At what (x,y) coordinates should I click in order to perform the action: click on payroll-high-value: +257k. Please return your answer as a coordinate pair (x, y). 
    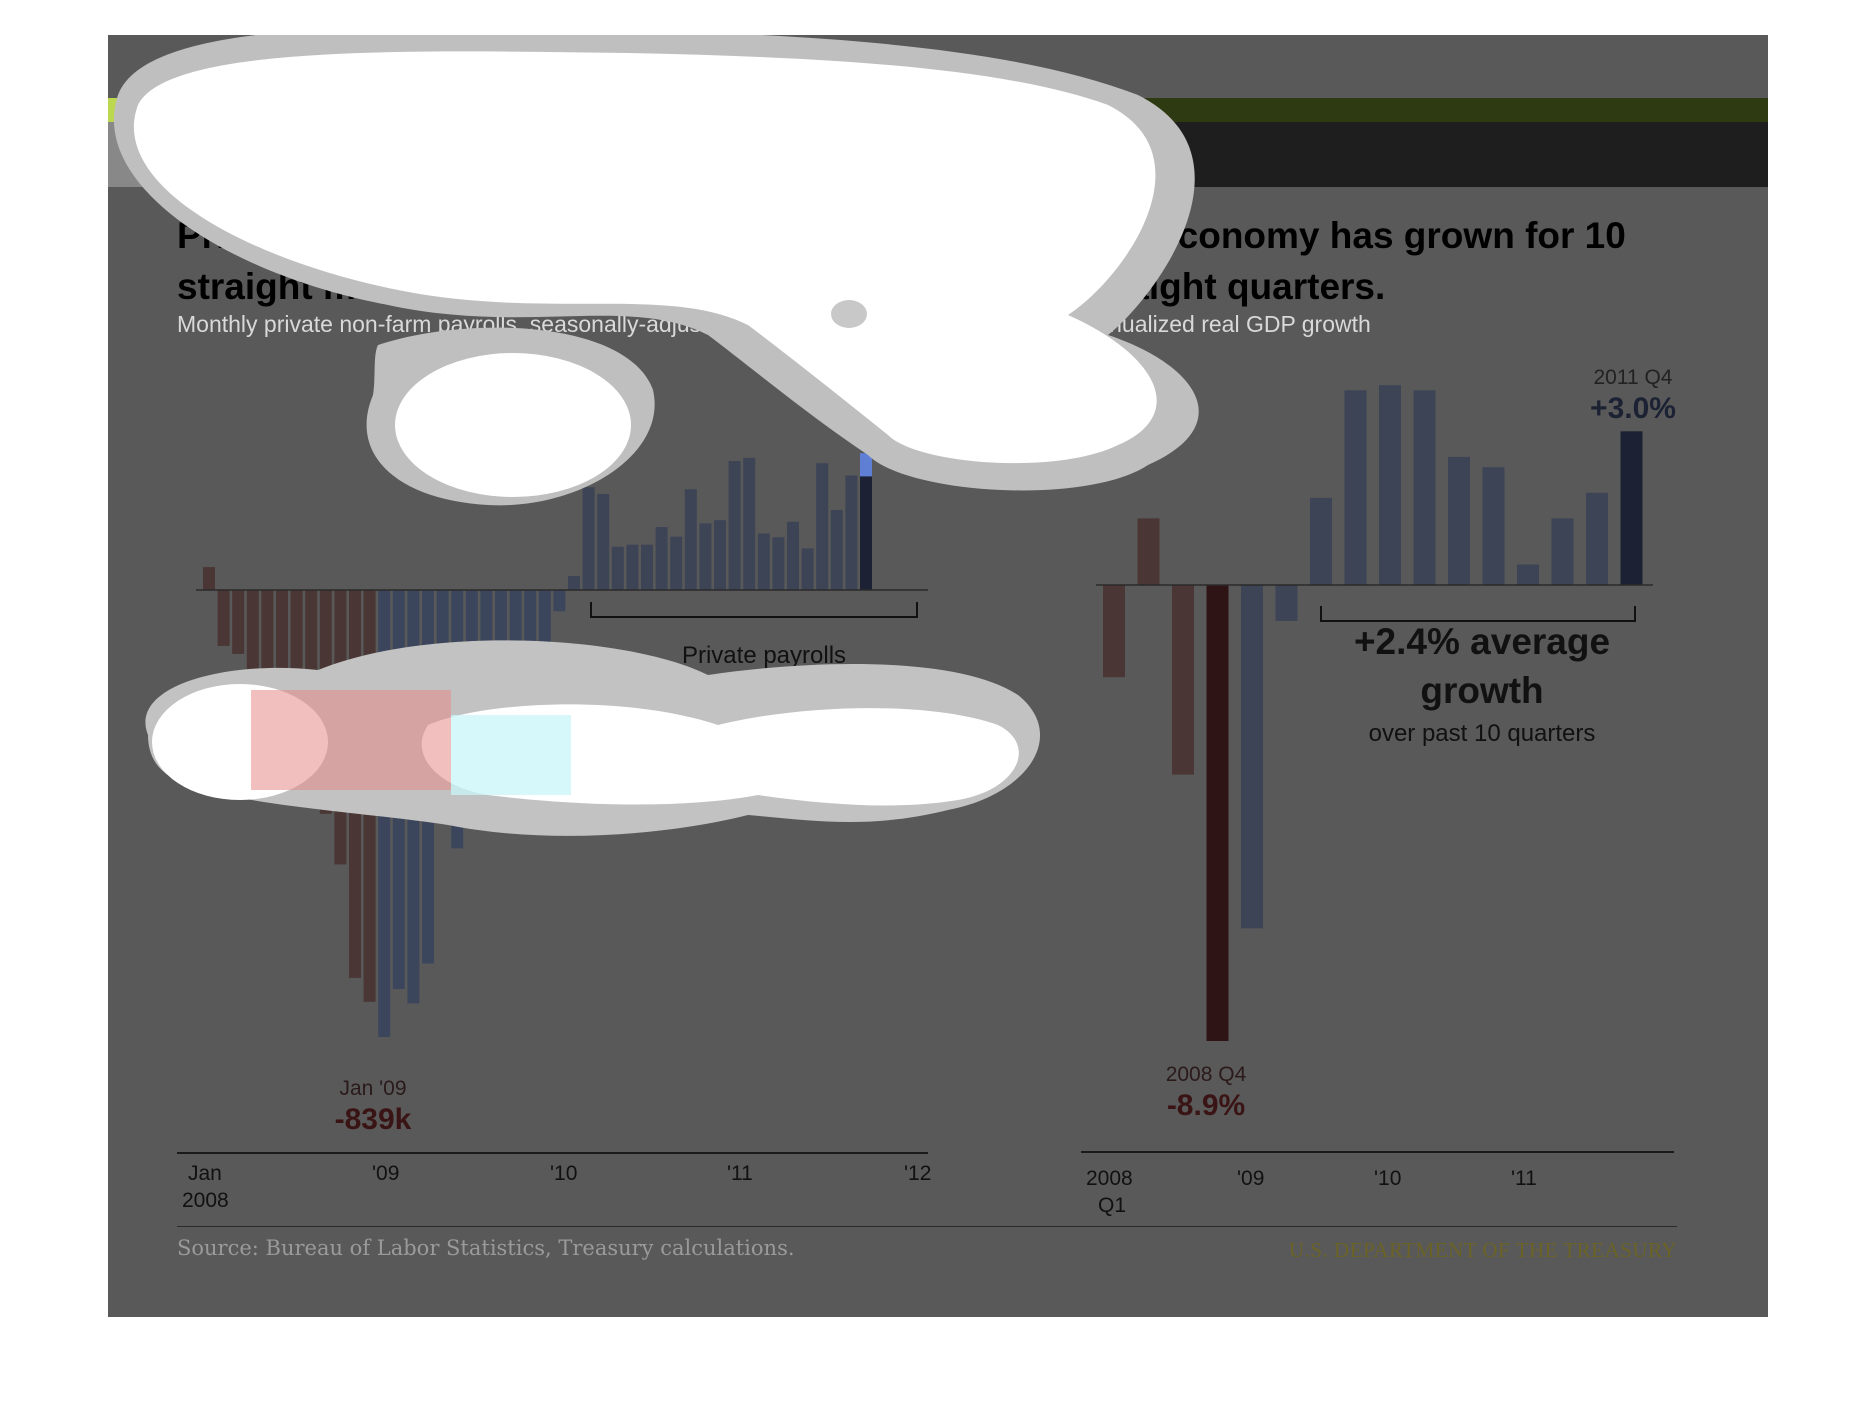
    Looking at the image, I should click on (918, 428).